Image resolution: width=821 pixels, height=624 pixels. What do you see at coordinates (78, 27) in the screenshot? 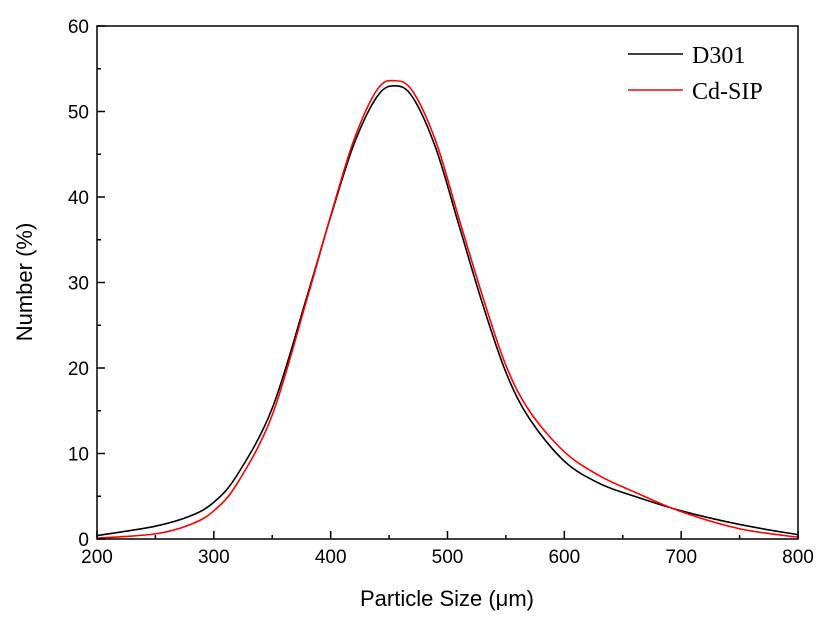
I see `y-tick-label: 60` at bounding box center [78, 27].